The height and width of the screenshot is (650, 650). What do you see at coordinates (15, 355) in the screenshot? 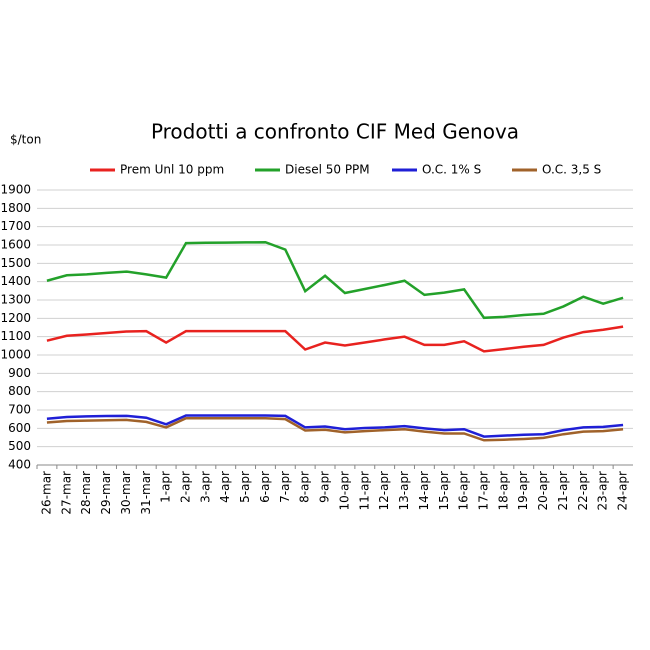
I see `y-tick-label: 1000` at bounding box center [15, 355].